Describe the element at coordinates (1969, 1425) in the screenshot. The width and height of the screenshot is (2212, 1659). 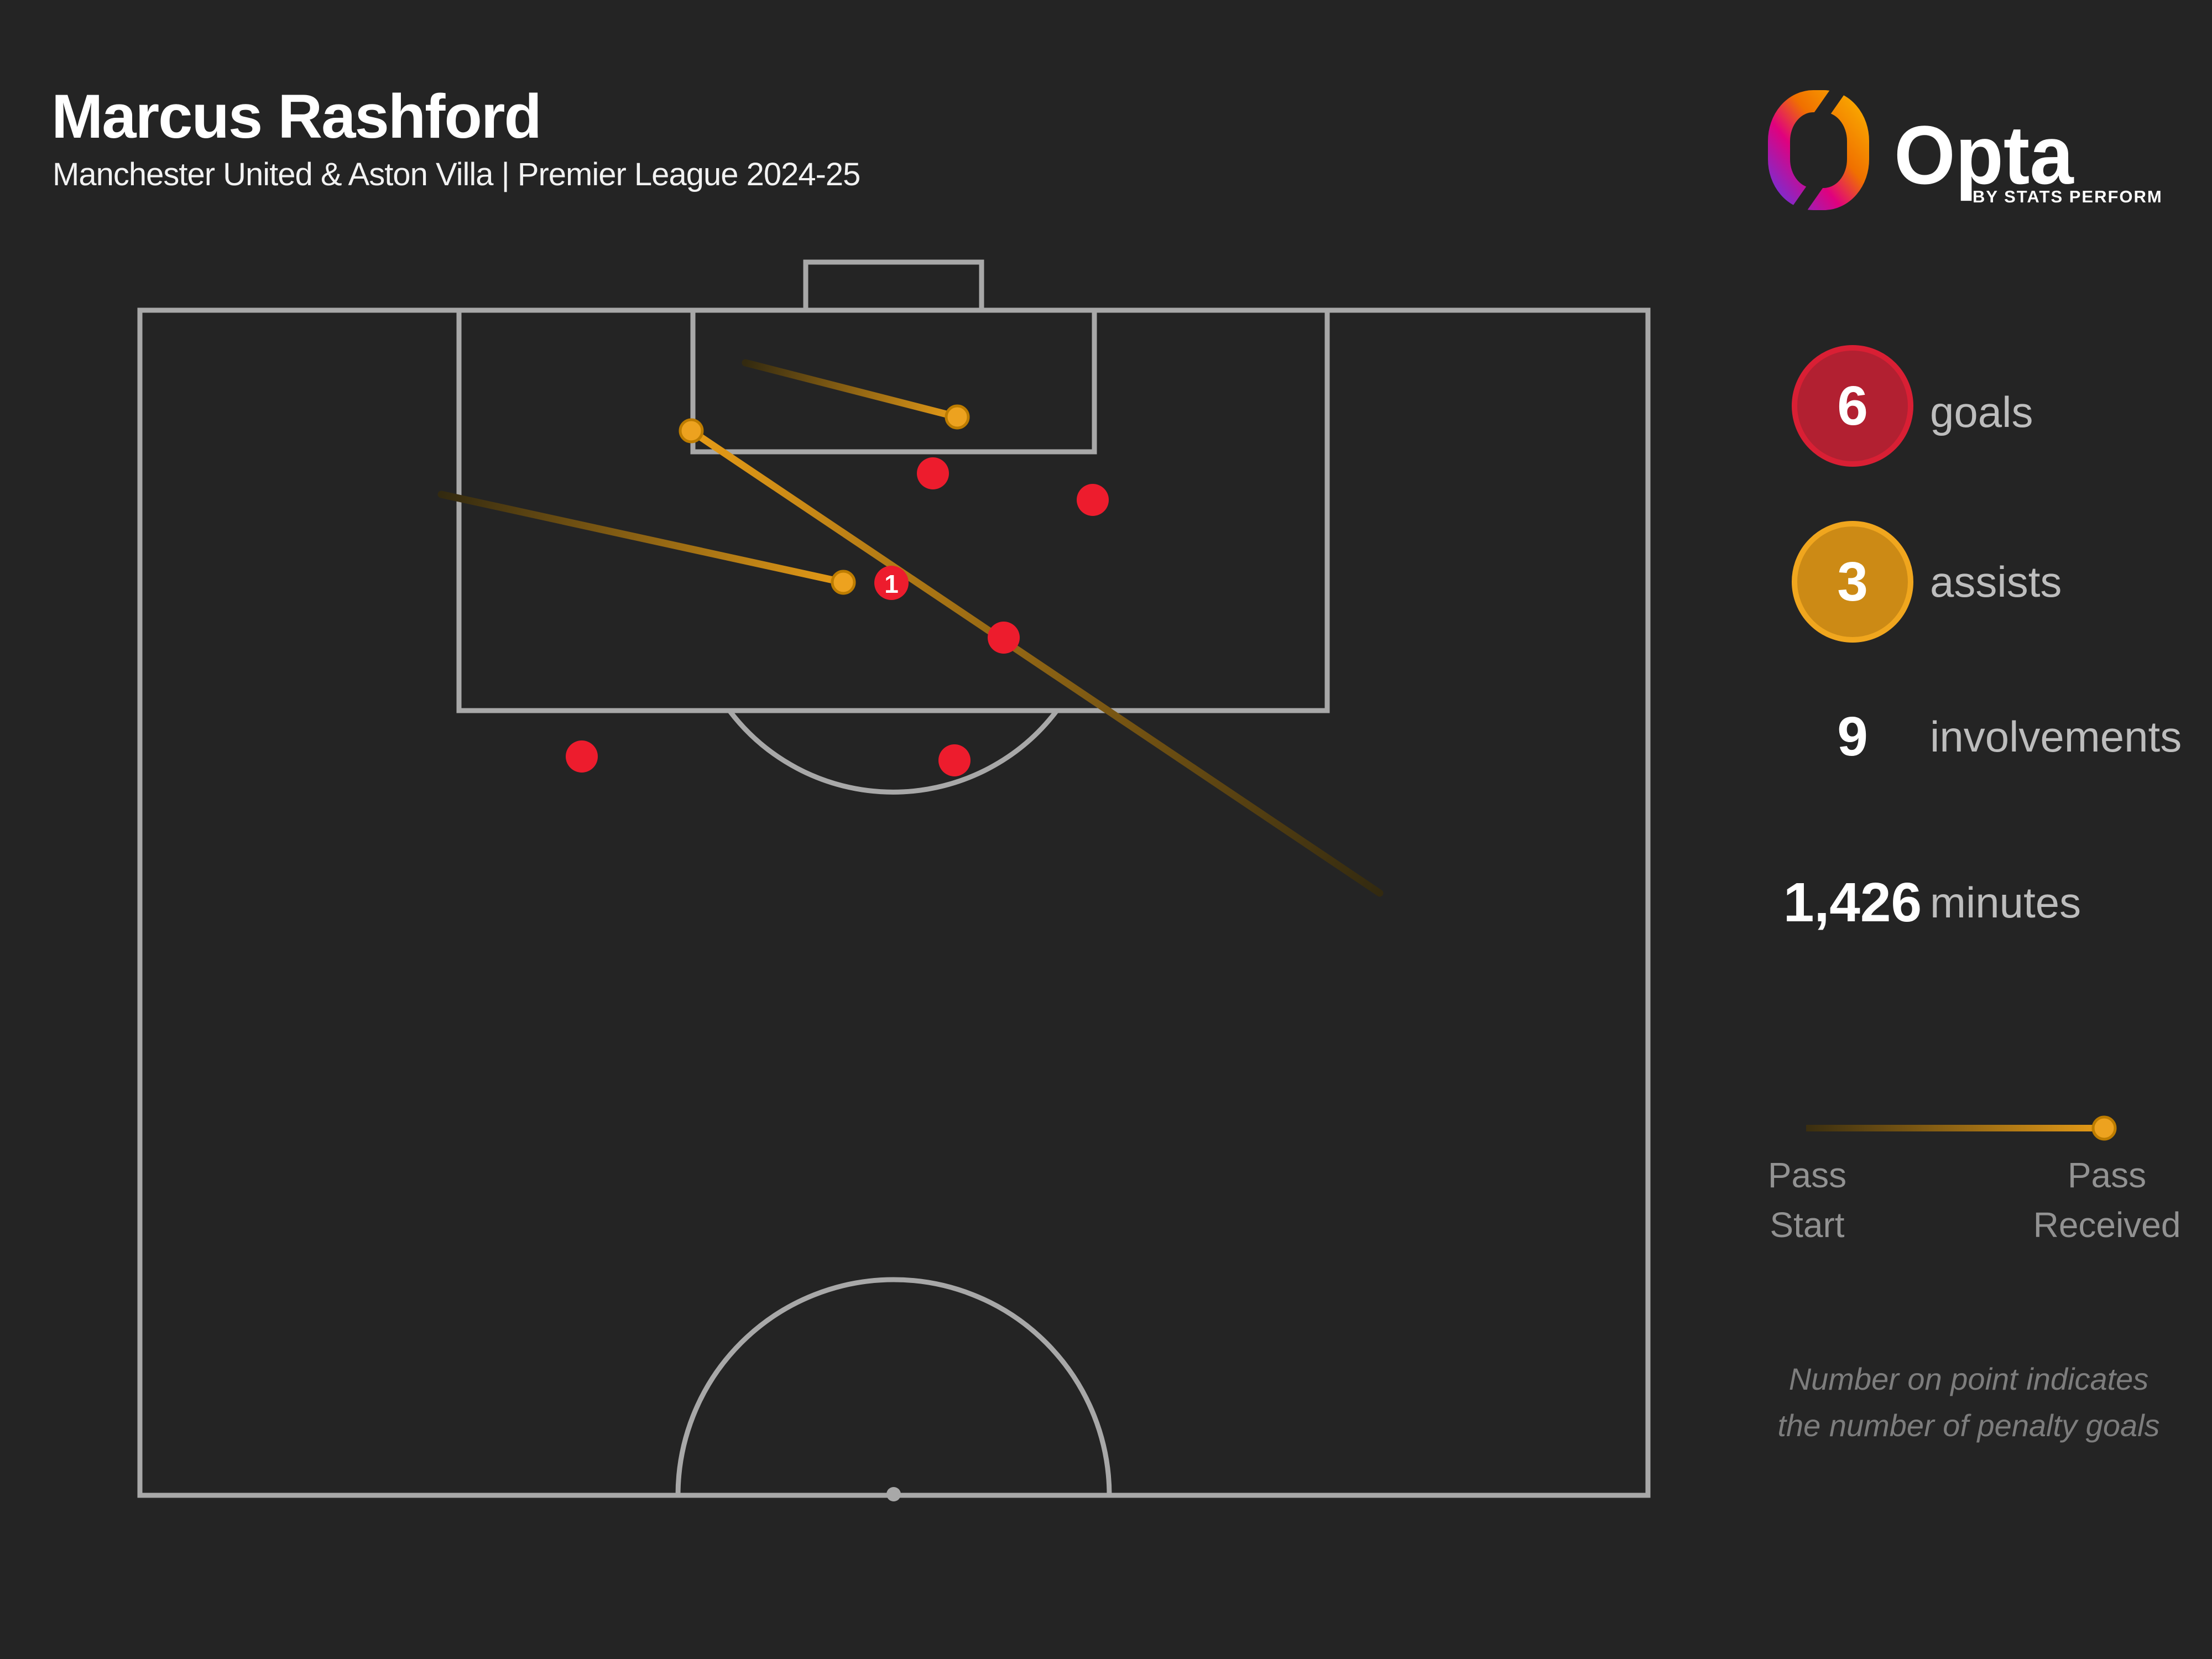
I see `penalty-footnote-line2: the number of penalty goals` at that location.